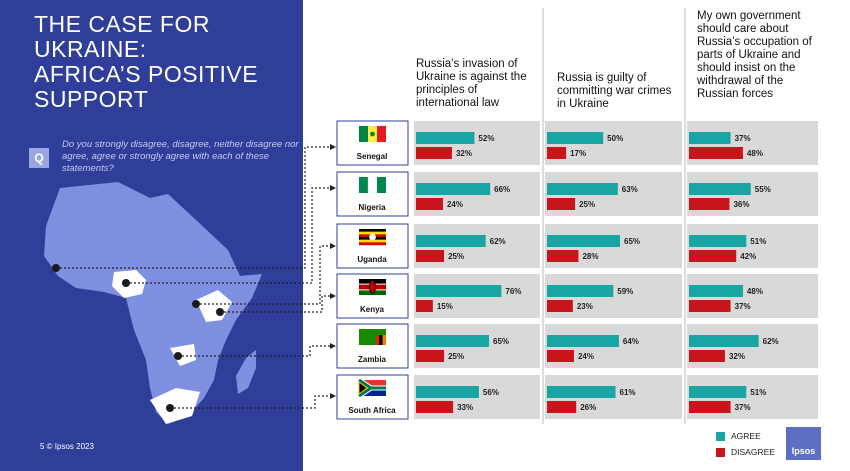 This screenshot has width=850, height=471. What do you see at coordinates (758, 241) in the screenshot?
I see `label-agree-uganda-2: 51%` at bounding box center [758, 241].